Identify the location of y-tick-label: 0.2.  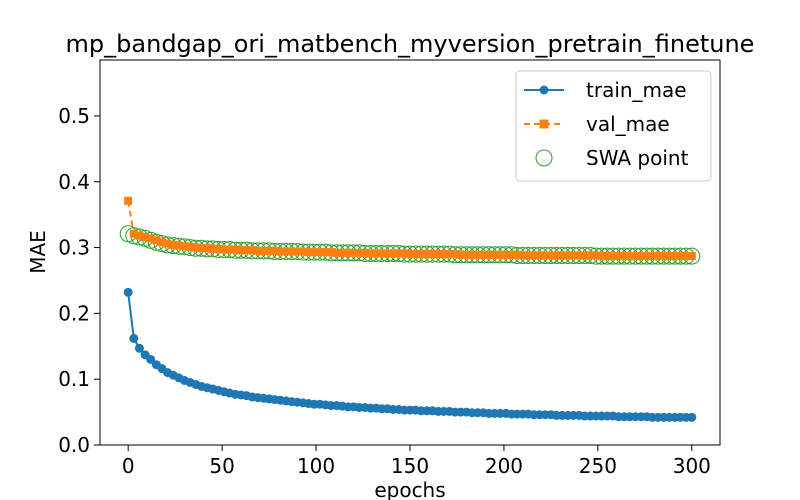
(74, 313).